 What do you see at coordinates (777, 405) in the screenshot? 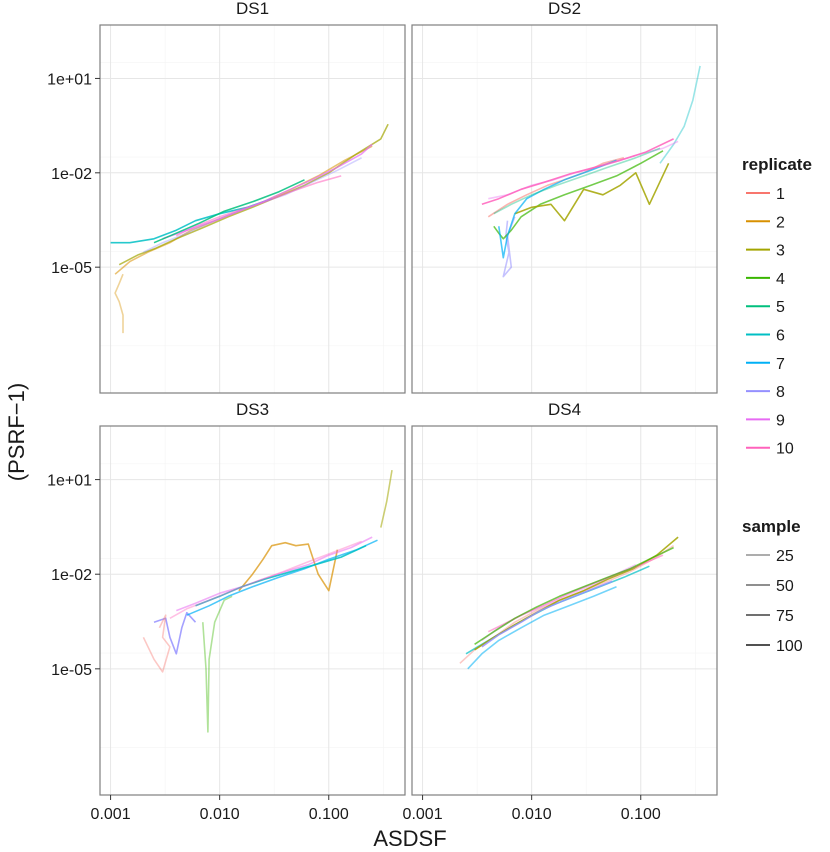
I see `legend: replicate 1 2 3 4 5 6 7 8 9 10 sample 25 50 75 100` at bounding box center [777, 405].